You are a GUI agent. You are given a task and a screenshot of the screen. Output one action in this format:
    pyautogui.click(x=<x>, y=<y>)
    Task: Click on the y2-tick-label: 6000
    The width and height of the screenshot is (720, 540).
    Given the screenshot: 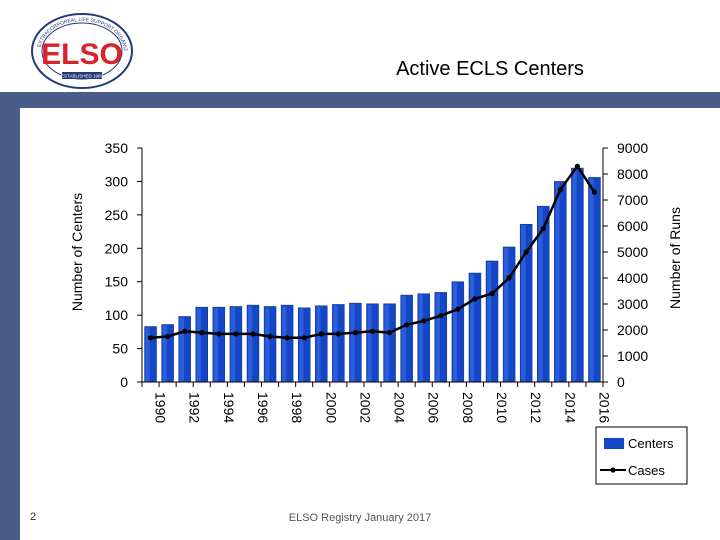 What is the action you would take?
    pyautogui.click(x=632, y=226)
    